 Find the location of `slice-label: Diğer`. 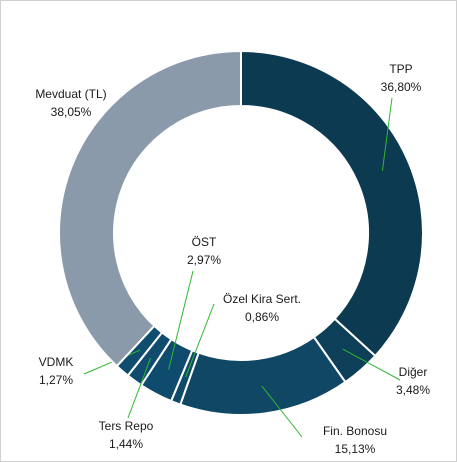

slice-label: Diğer is located at coordinates (413, 372).